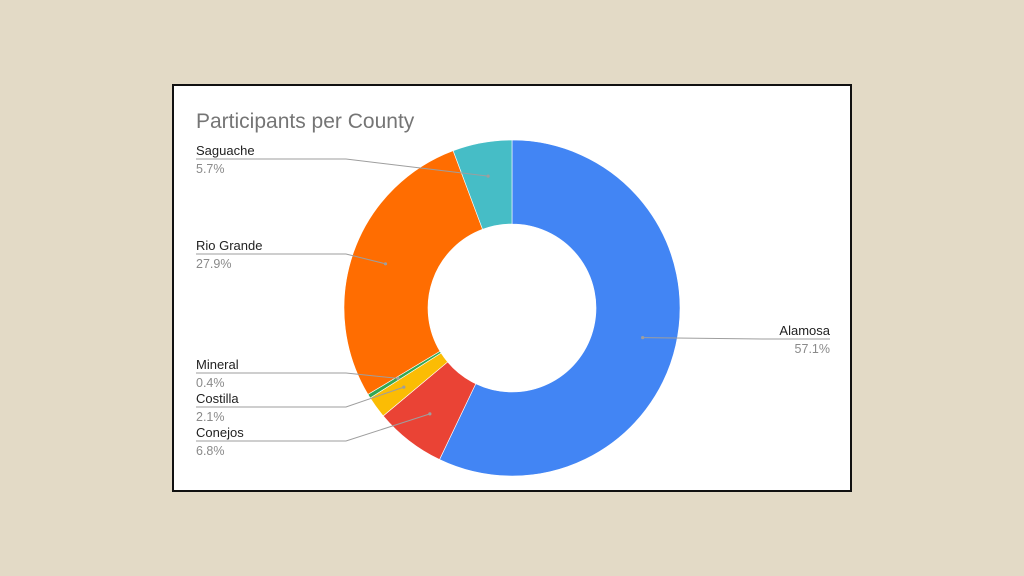  Describe the element at coordinates (213, 264) in the screenshot. I see `label-pct-rio-grande: 27.9%` at that location.